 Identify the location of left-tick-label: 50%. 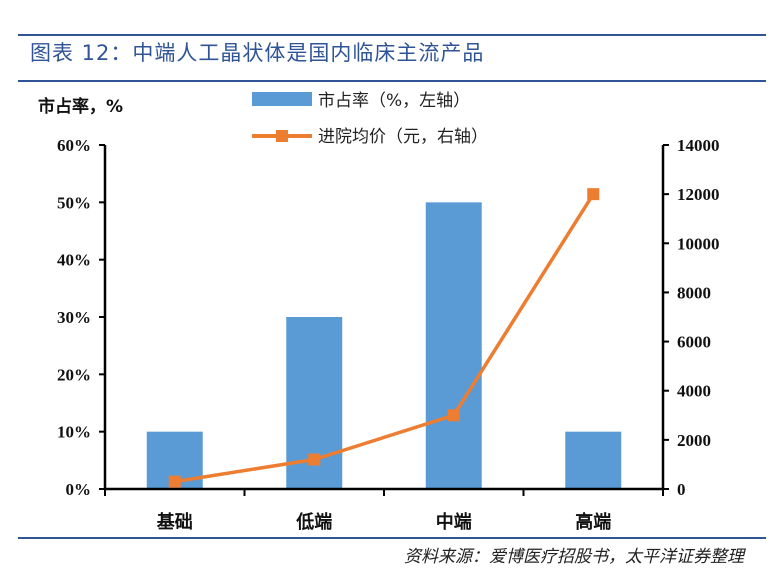
(74, 202).